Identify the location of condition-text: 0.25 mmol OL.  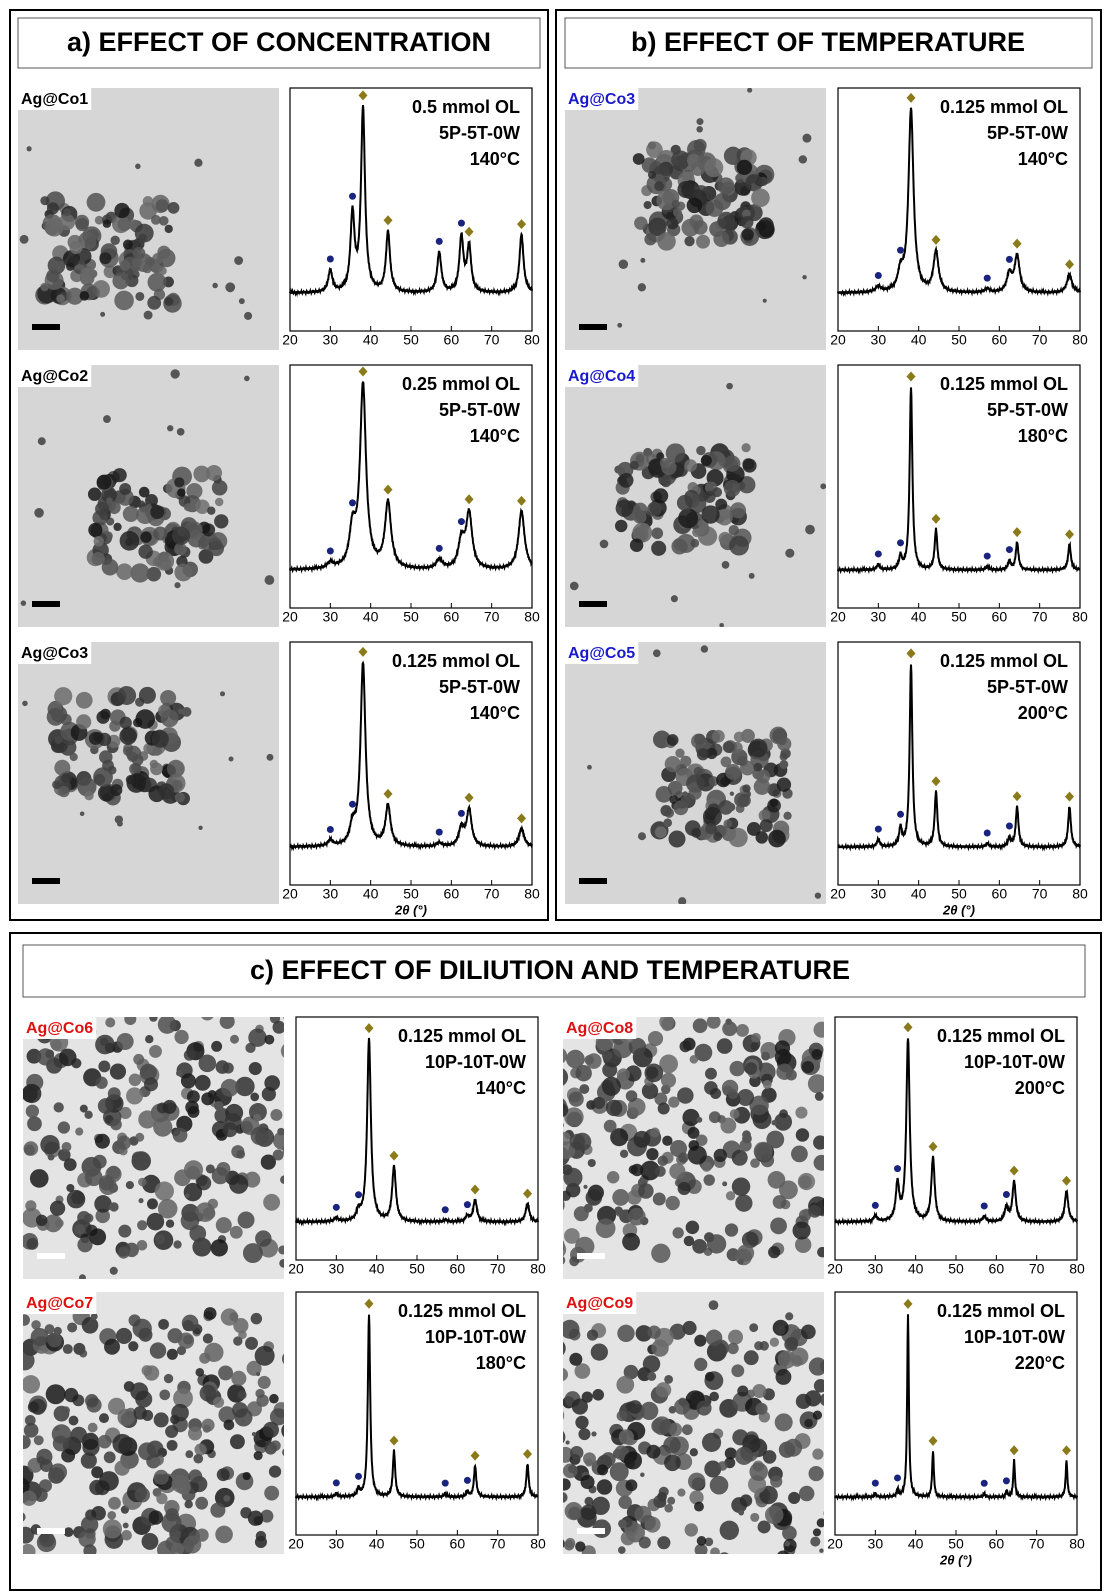
(461, 384).